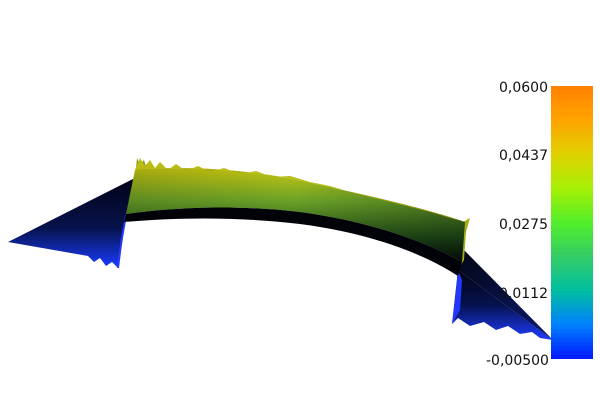 This screenshot has width=600, height=400. Describe the element at coordinates (523, 294) in the screenshot. I see `colorbar-tick-label: 0,0112` at that location.